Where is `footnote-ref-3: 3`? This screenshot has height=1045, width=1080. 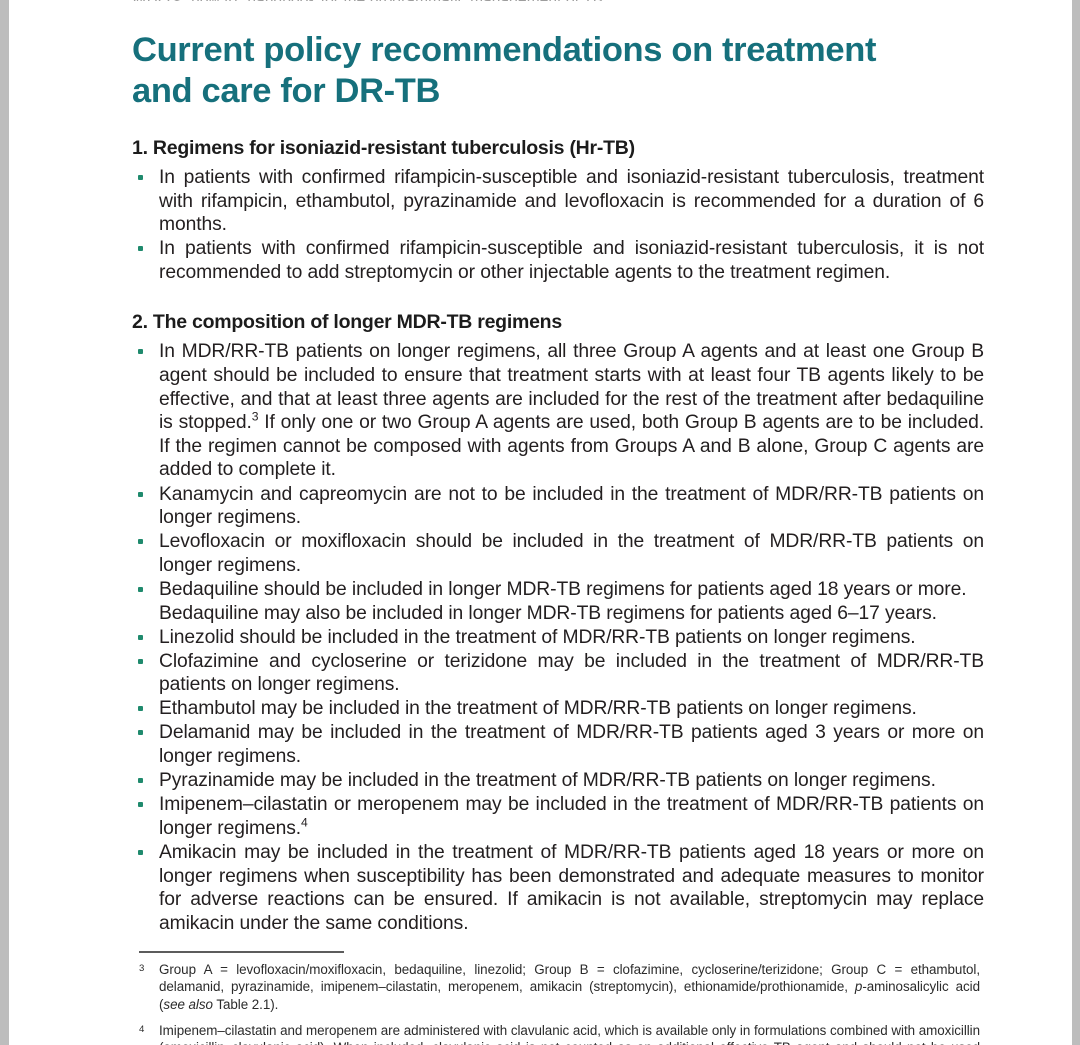 footnote-ref-3: 3 is located at coordinates (255, 416).